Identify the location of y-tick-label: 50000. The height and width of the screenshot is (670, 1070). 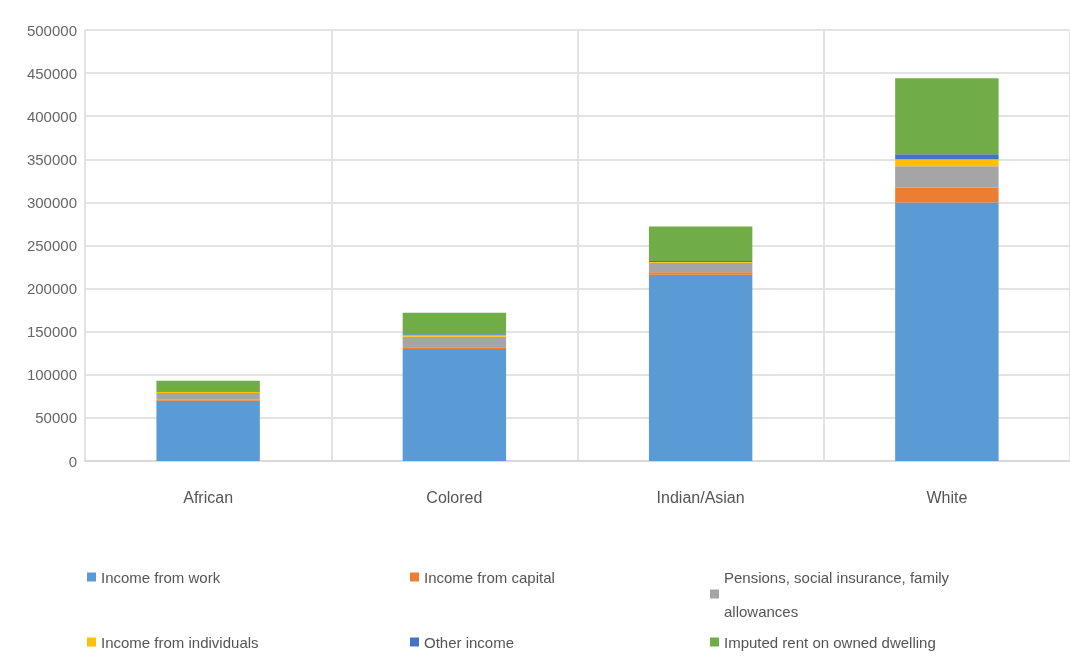
(56, 418).